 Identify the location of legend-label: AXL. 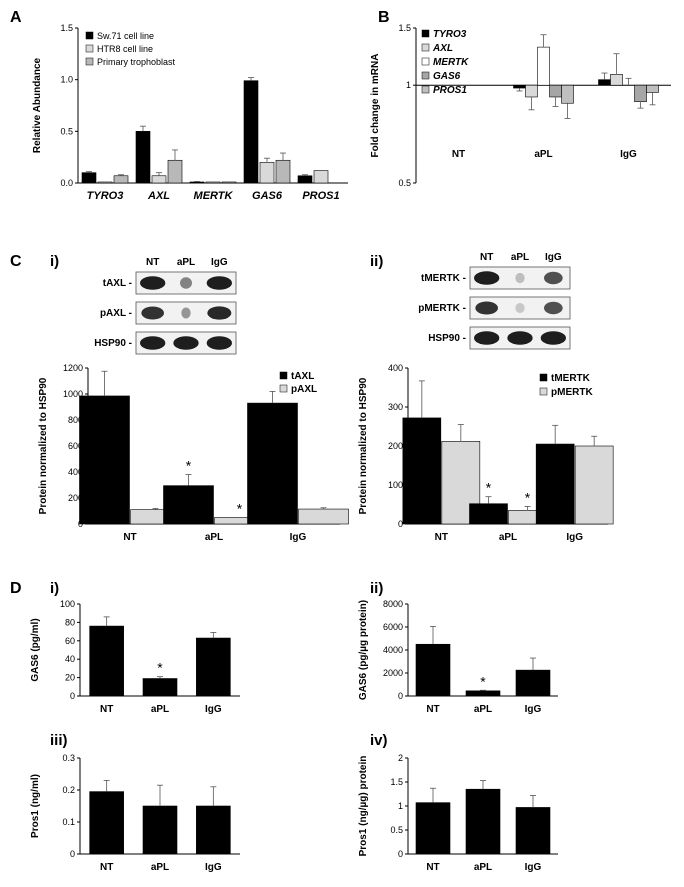
(442, 48).